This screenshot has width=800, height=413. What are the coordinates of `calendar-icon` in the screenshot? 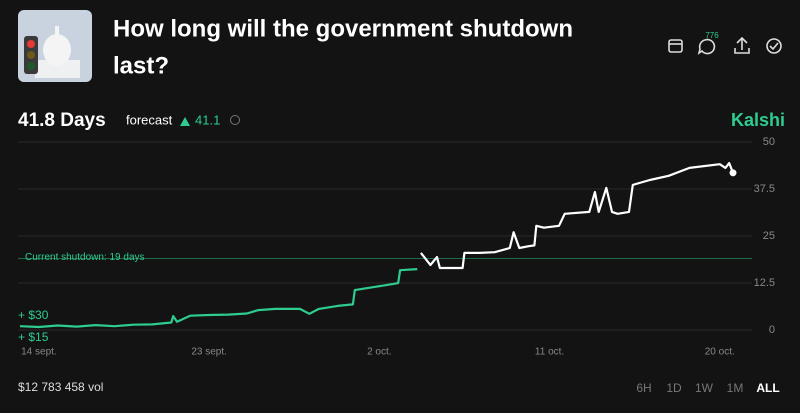 It's located at (675, 46).